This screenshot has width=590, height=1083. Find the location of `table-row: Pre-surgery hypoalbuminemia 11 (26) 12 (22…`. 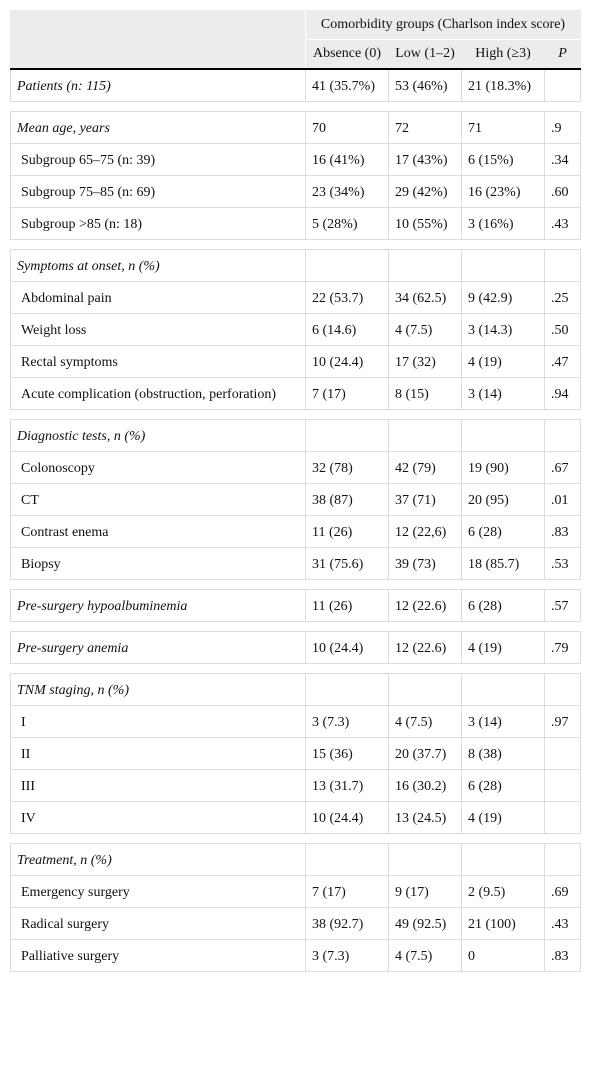

table-row: Pre-surgery hypoalbuminemia 11 (26) 12 (22… is located at coordinates (295, 605).